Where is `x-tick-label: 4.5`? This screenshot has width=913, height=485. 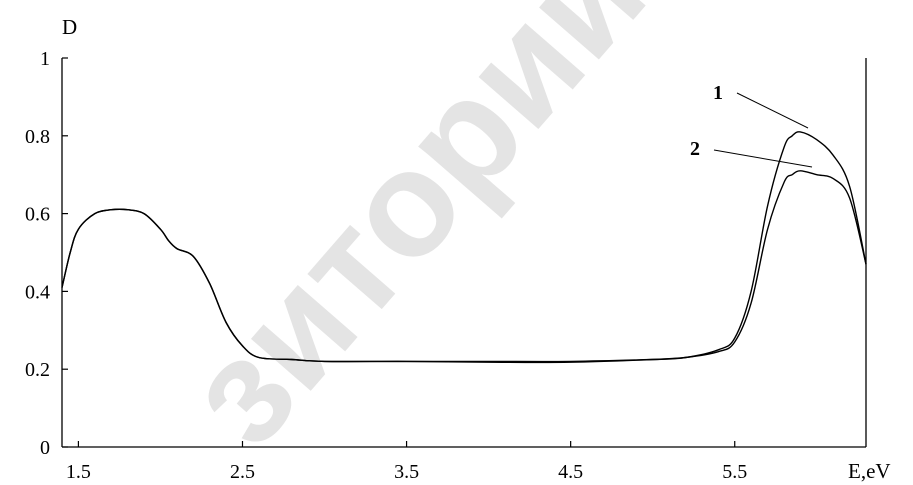
x-tick-label: 4.5 is located at coordinates (570, 472).